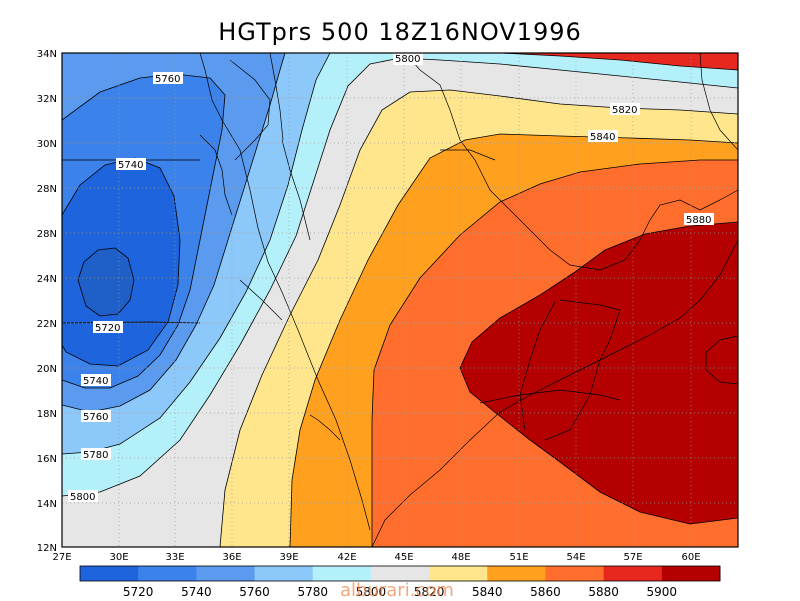 The image size is (800, 601). What do you see at coordinates (603, 592) in the screenshot?
I see `colorbar-label: 5880` at bounding box center [603, 592].